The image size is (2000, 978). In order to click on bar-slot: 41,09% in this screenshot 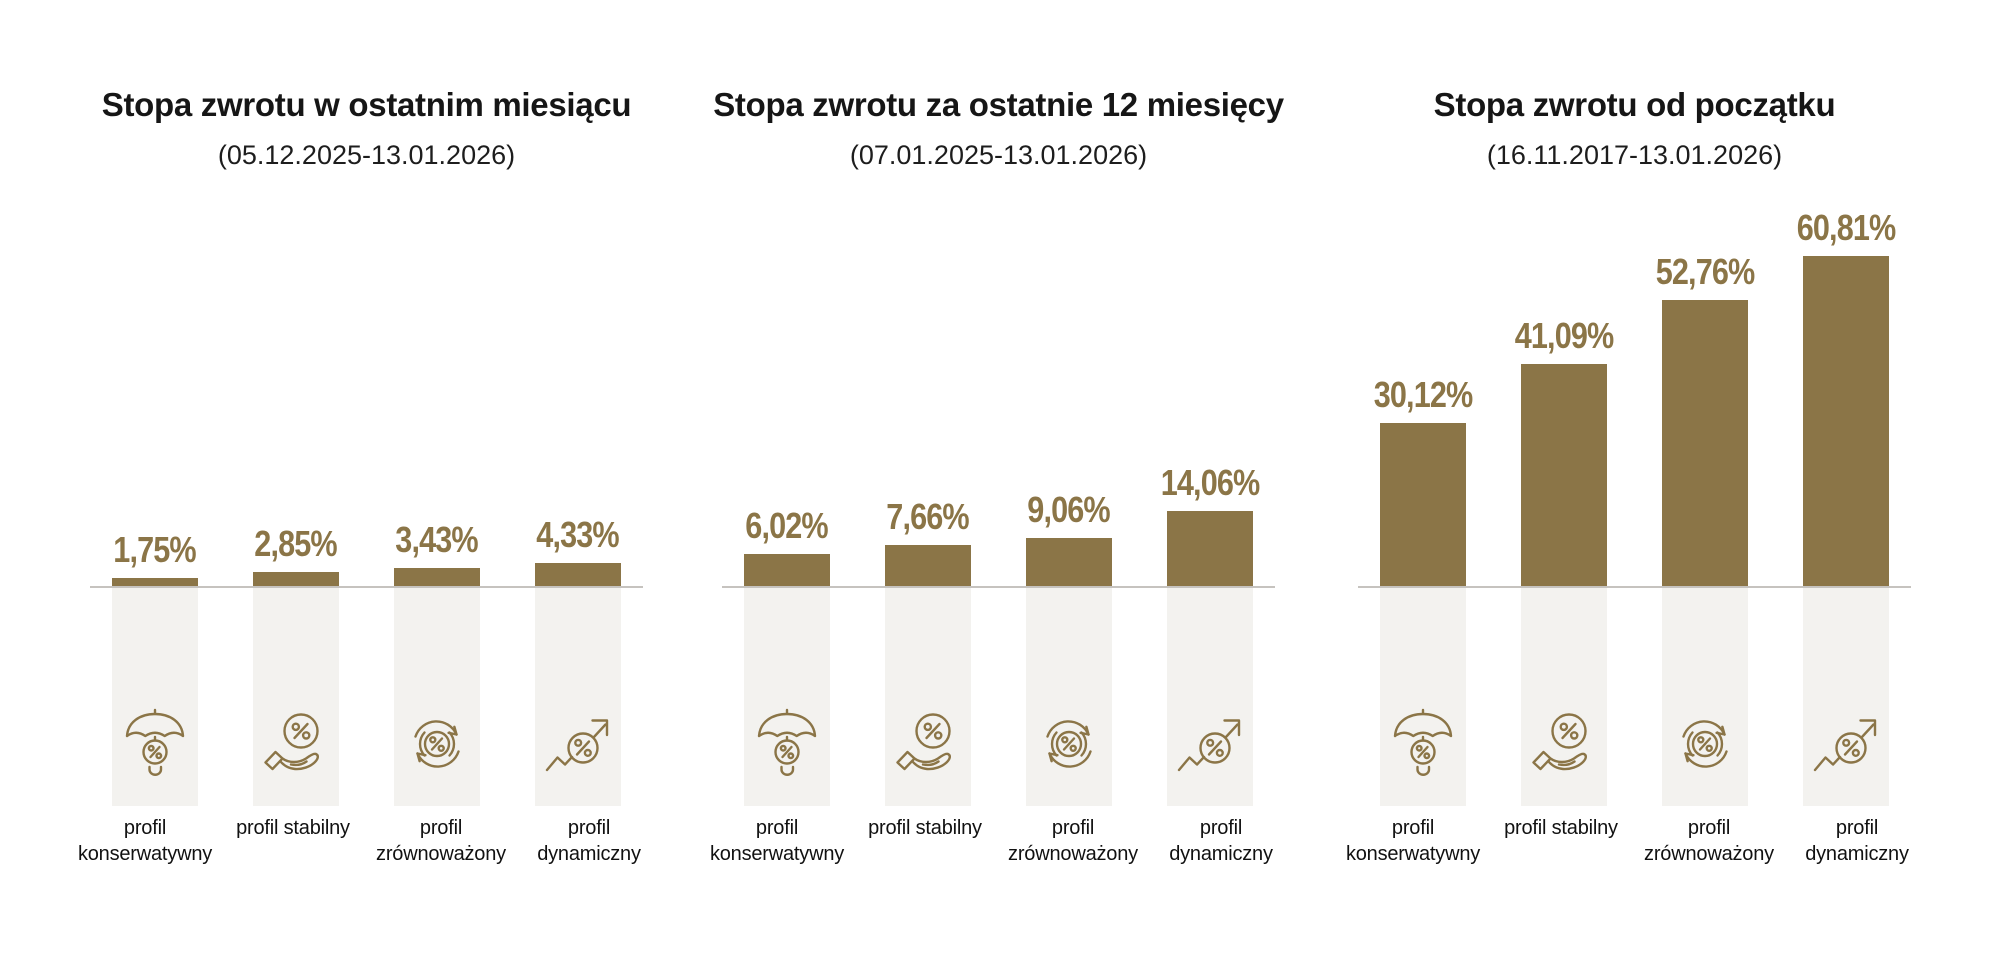, I will do `click(1564, 451)`.